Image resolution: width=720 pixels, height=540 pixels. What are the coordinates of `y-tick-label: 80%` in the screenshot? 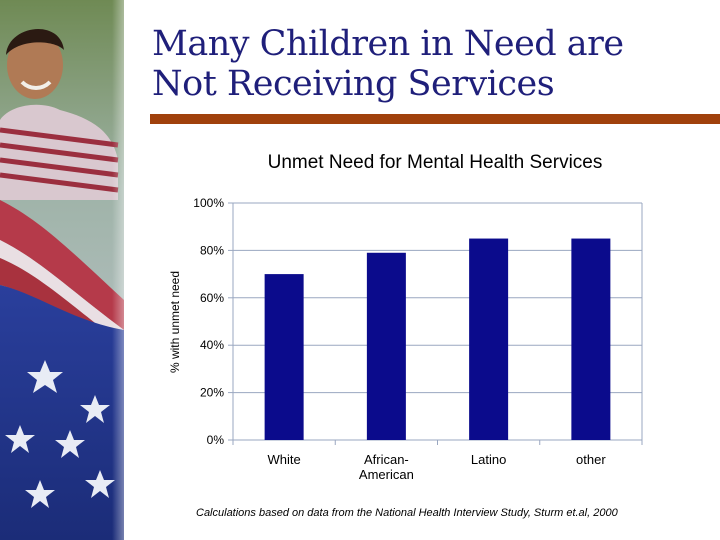 It's located at (212, 250).